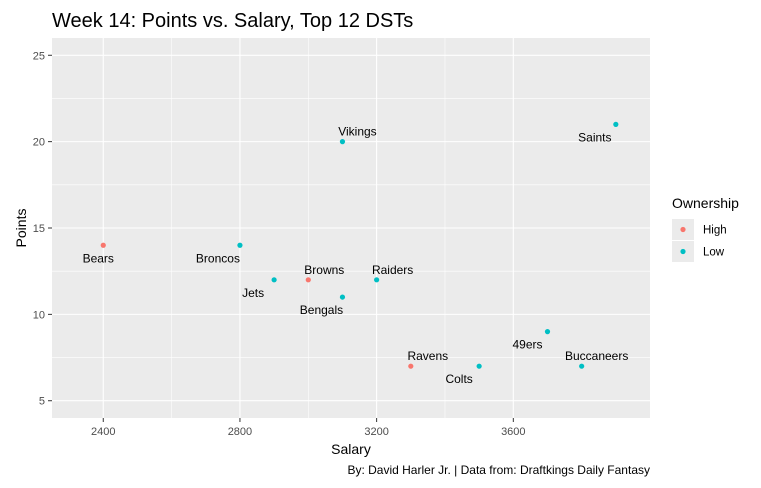 The image size is (761, 488). Describe the element at coordinates (594, 137) in the screenshot. I see `data-point-label: Saints` at that location.